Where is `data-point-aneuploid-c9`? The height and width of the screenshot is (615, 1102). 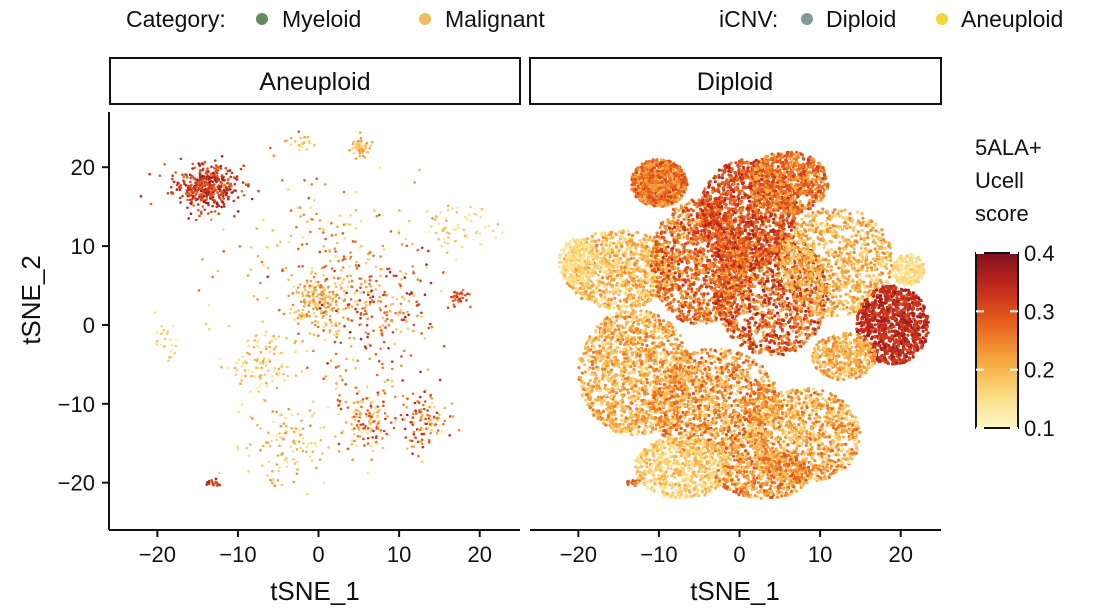 data-point-aneuploid-c9 is located at coordinates (463, 290).